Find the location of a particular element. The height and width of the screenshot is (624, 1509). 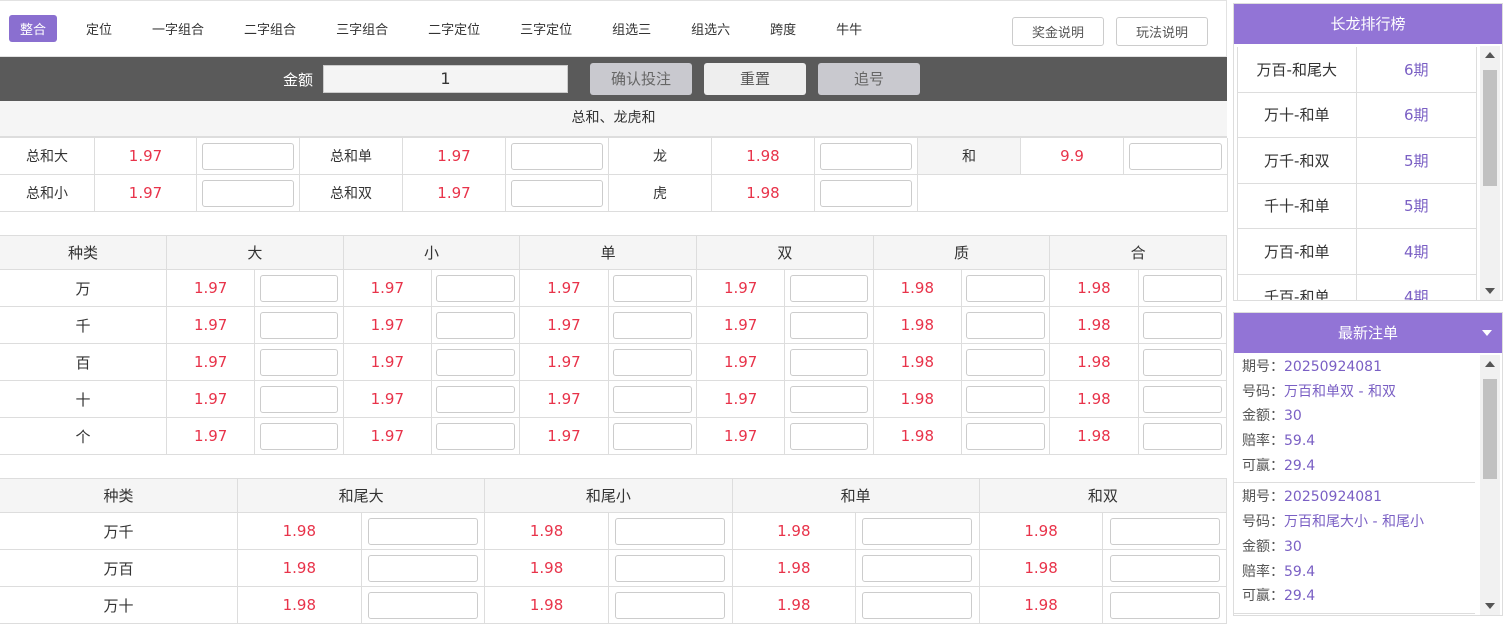

cell-odds: 1.97 is located at coordinates (146, 156).